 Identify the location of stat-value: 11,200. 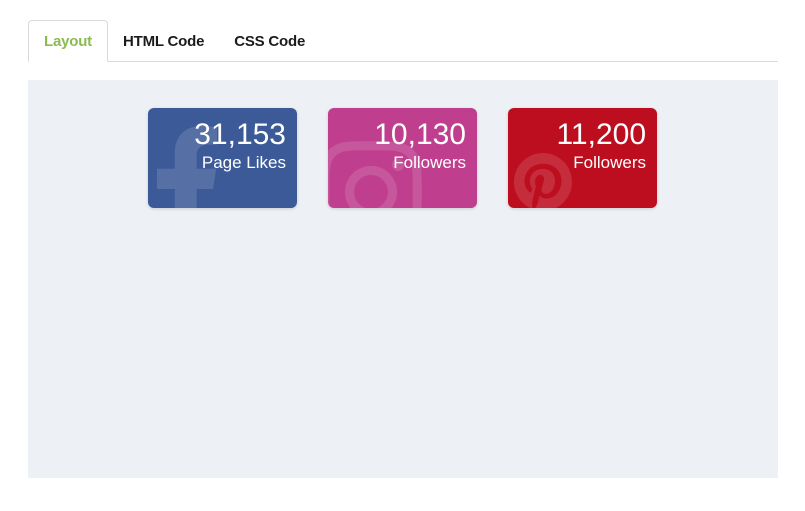
(601, 134).